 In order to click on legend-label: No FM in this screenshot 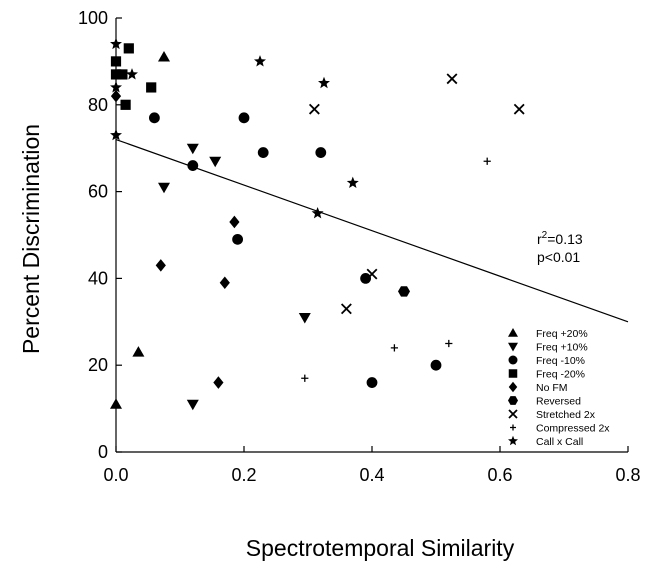, I will do `click(552, 388)`.